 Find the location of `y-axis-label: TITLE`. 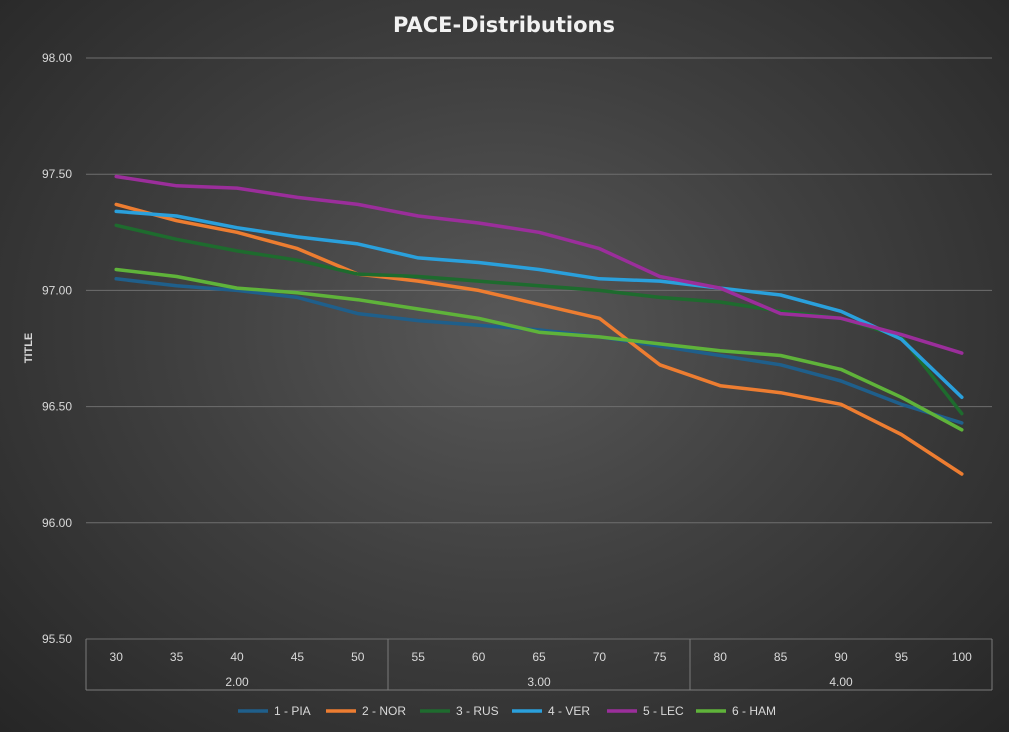

y-axis-label: TITLE is located at coordinates (29, 348).